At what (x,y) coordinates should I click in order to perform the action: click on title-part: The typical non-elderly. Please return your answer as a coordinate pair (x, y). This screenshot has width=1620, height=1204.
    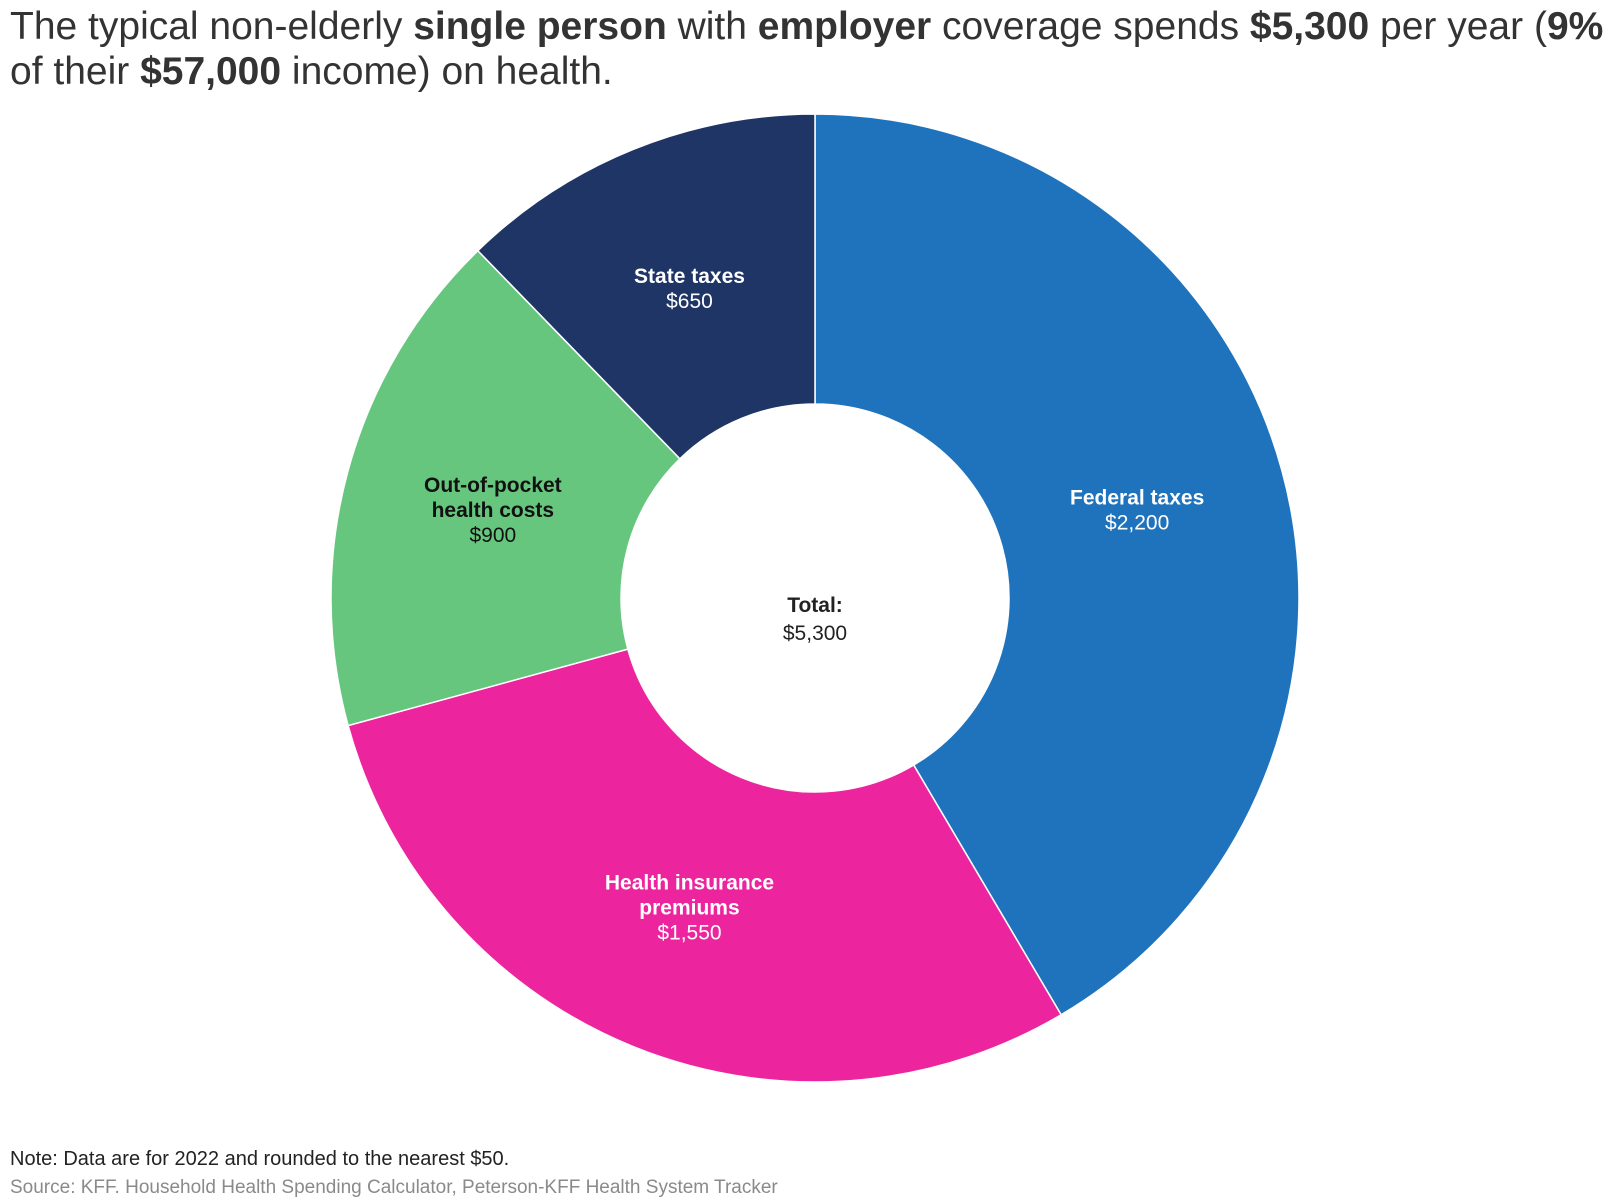
    Looking at the image, I should click on (212, 26).